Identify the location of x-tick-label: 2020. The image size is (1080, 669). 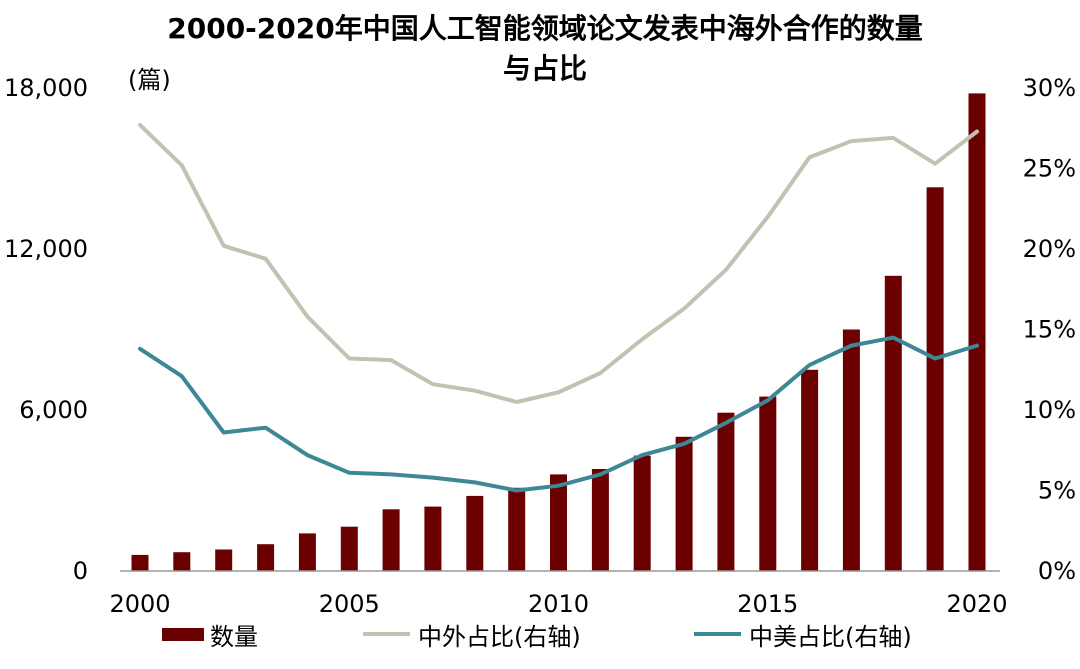
(976, 604).